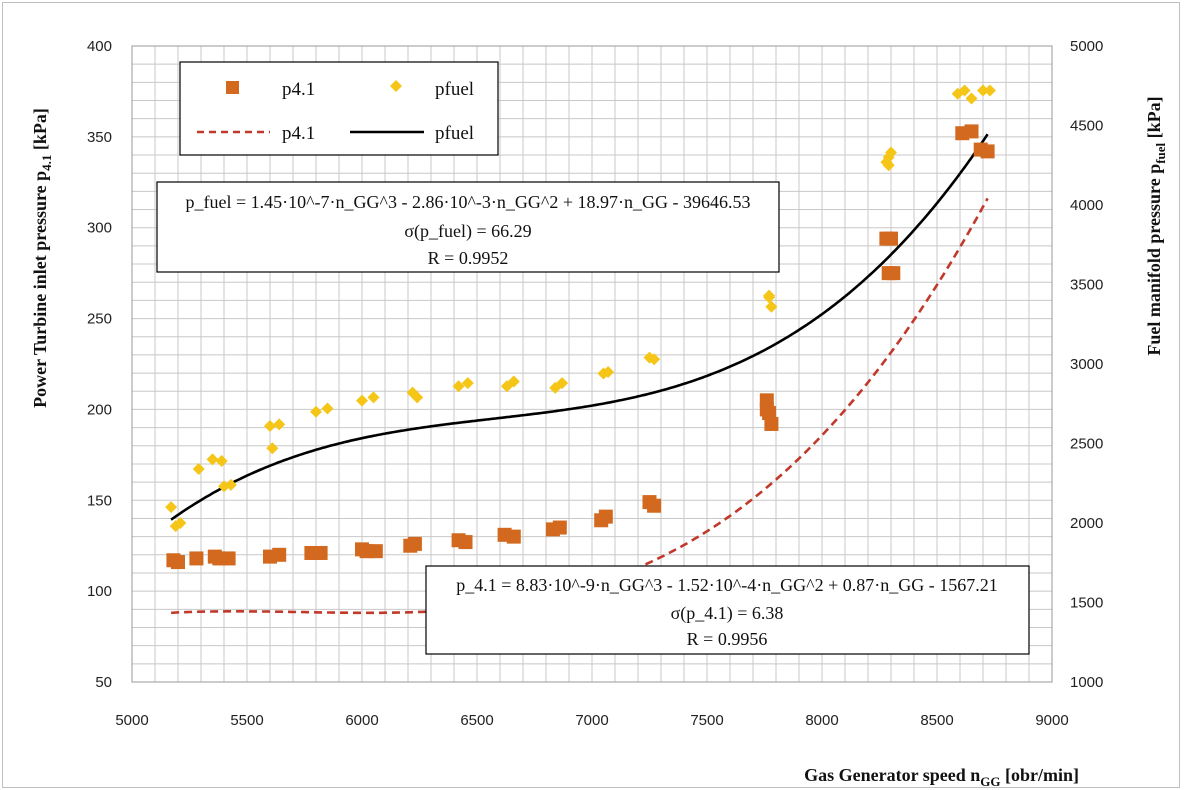 This screenshot has height=790, width=1184. Describe the element at coordinates (1156, 225) in the screenshot. I see `y-right-axis-title: Fuel manifold pressure pfuel [kPa]` at that location.